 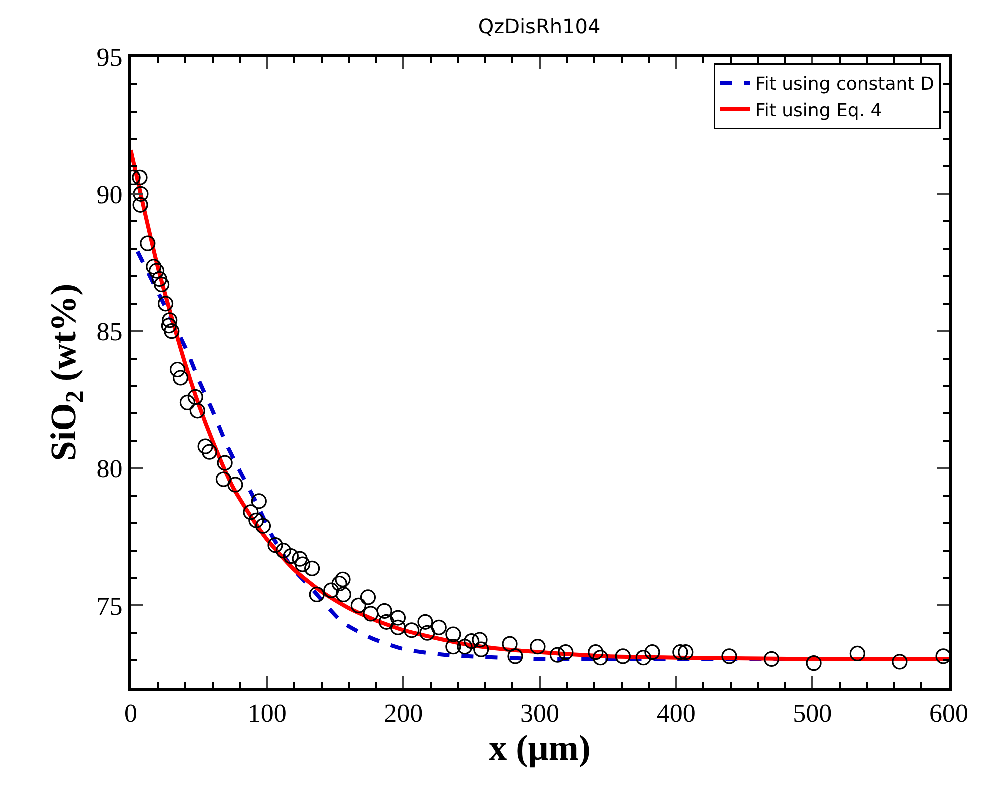 I want to click on legend-label: Fit using Eq. 4, so click(x=818, y=111).